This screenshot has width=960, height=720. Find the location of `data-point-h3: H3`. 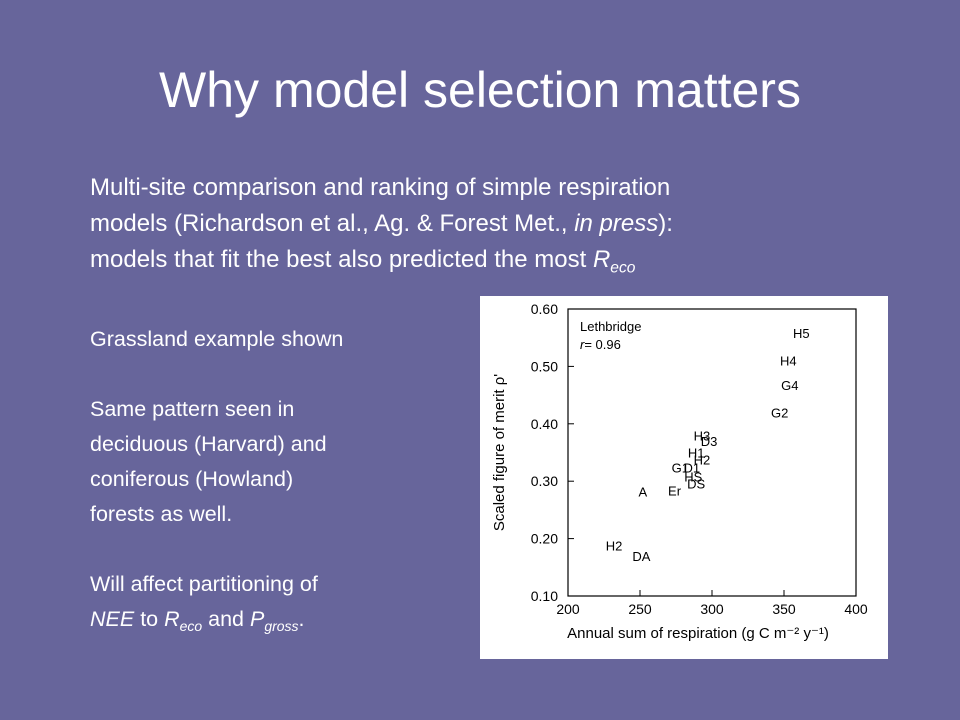

data-point-h3: H3 is located at coordinates (702, 435).